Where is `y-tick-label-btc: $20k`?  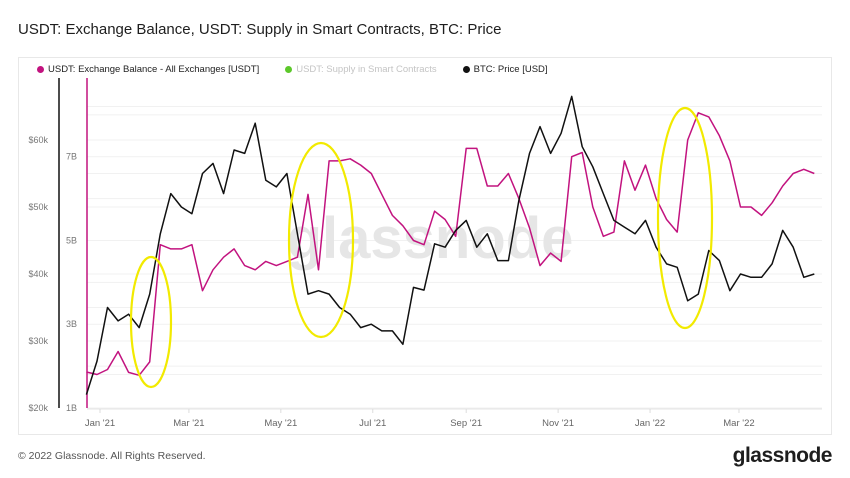 y-tick-label-btc: $20k is located at coordinates (38, 408).